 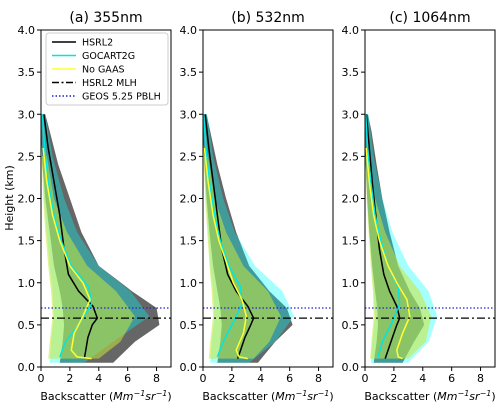 I want to click on legend-label: GEOS 5.25 PBLH, so click(x=121, y=97).